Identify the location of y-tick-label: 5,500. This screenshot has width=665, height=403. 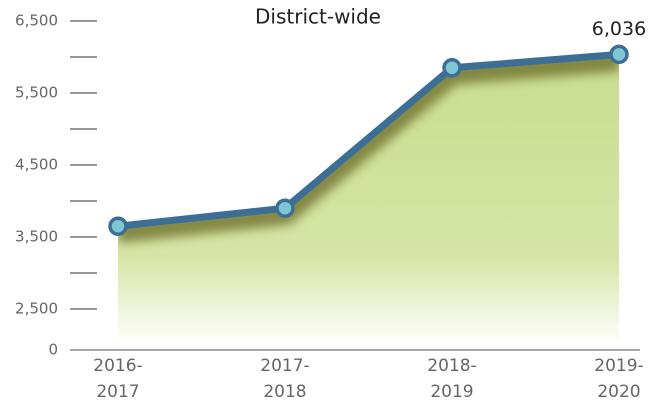
(36, 93).